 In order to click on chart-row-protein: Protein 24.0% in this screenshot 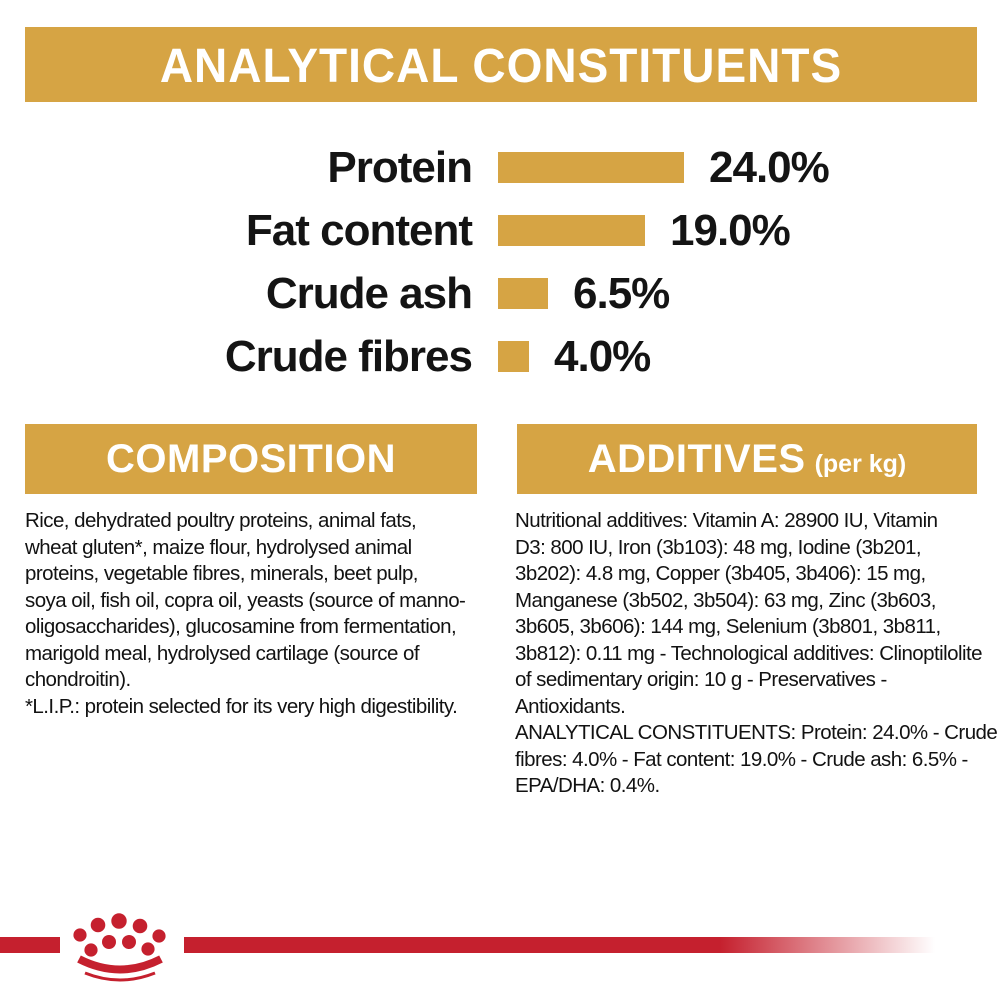, I will do `click(500, 167)`.